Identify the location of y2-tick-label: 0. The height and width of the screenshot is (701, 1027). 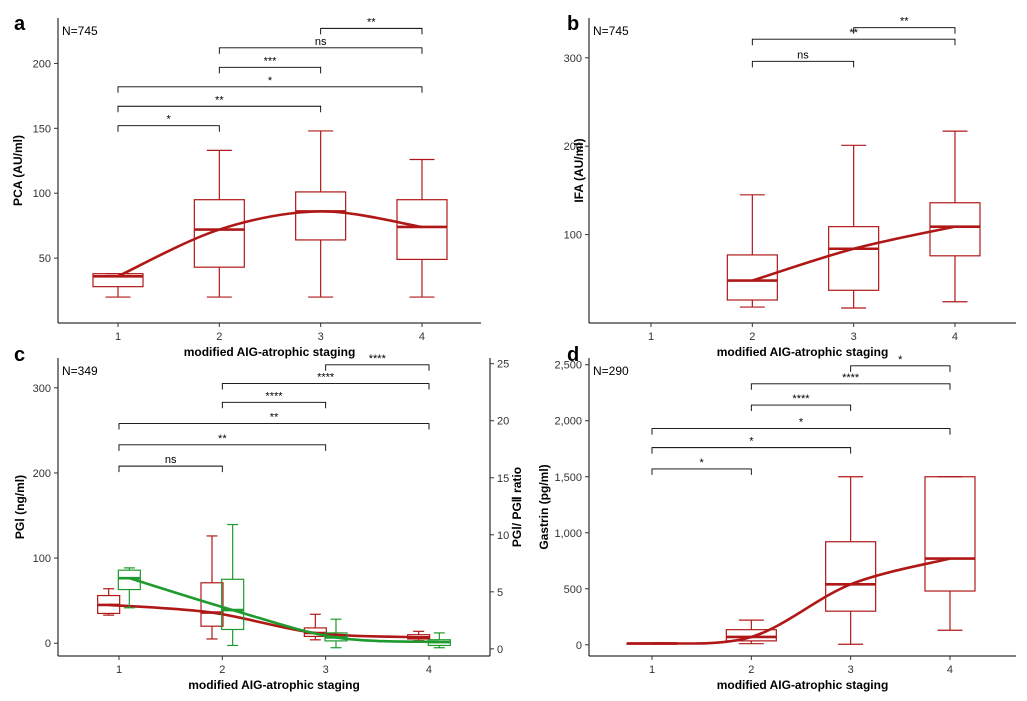
(500, 650).